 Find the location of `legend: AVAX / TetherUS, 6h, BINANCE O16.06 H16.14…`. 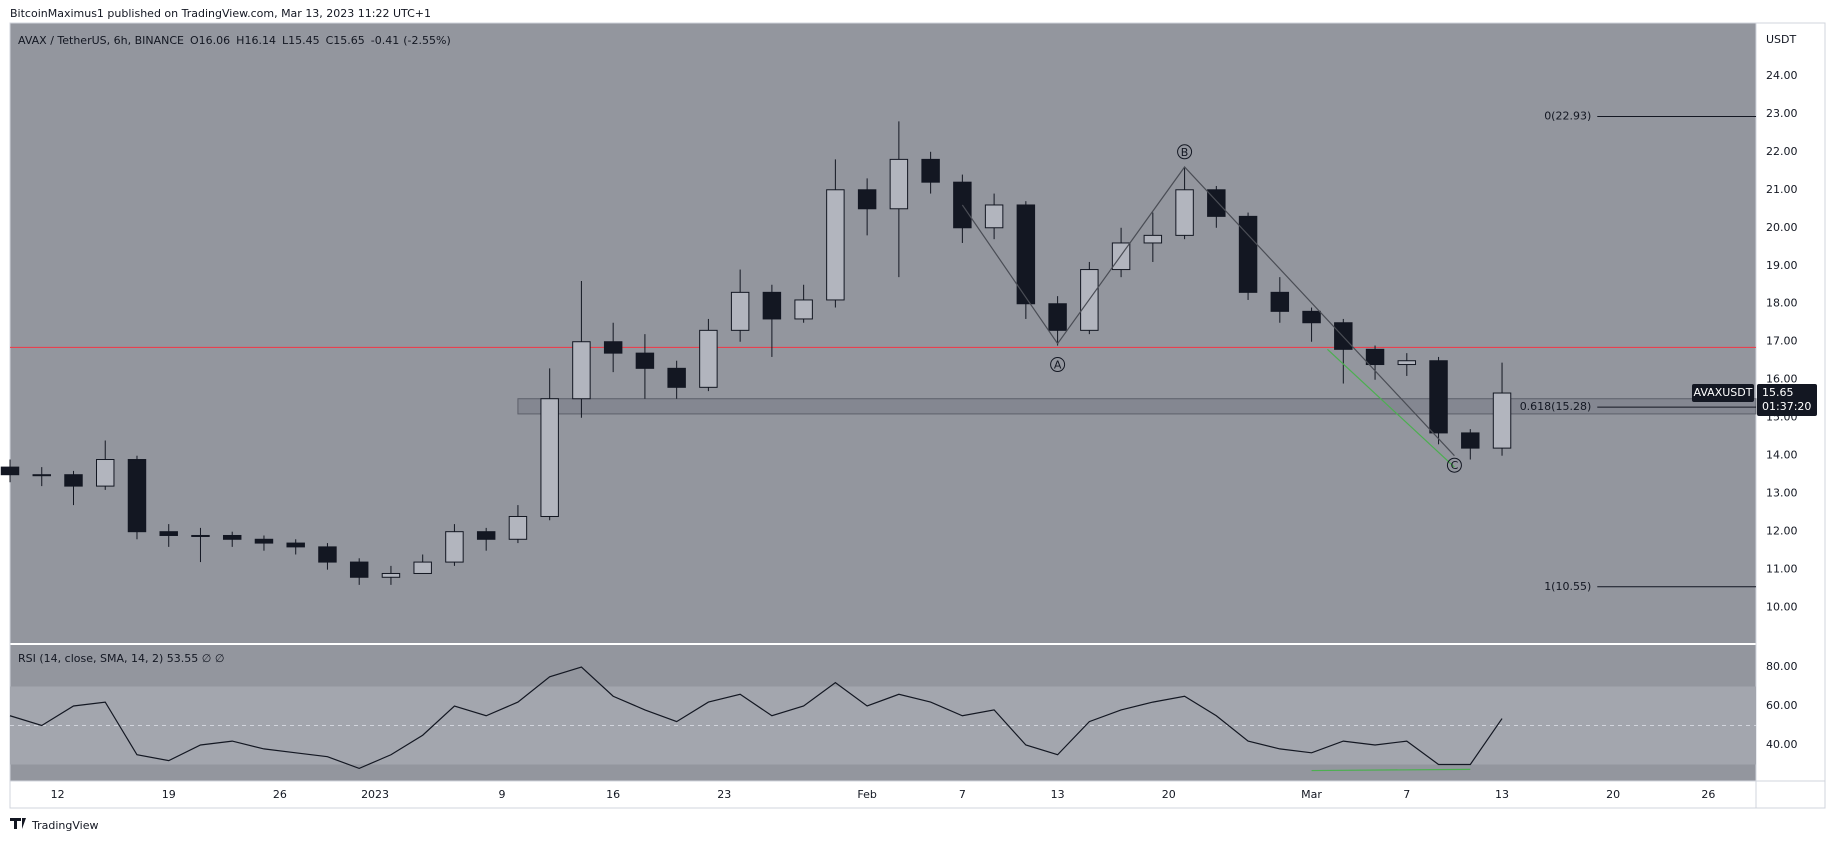

legend: AVAX / TetherUS, 6h, BINANCE O16.06 H16.14… is located at coordinates (234, 40).